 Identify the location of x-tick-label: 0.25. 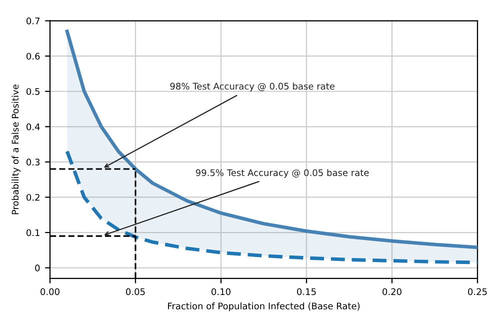
(477, 292).